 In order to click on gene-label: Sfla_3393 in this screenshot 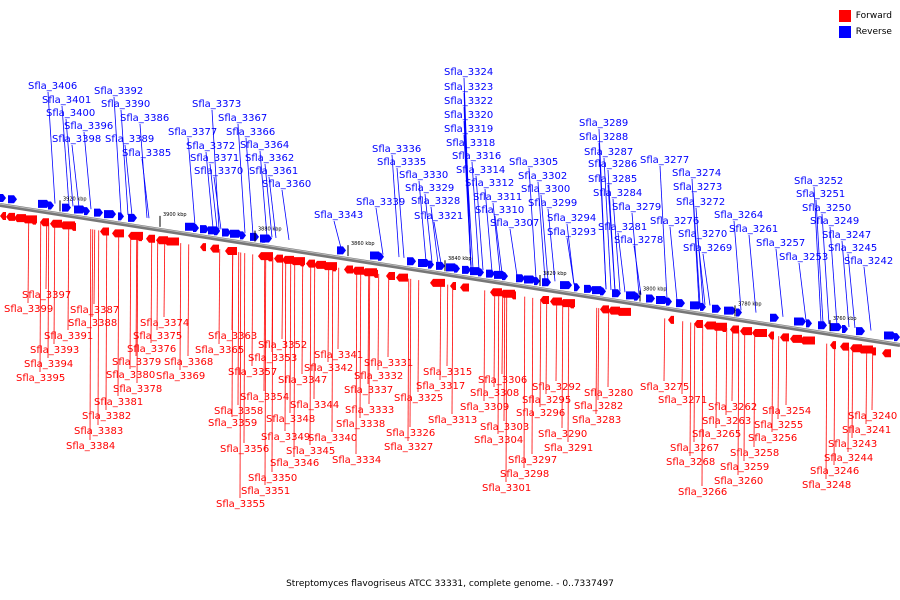, I will do `click(54, 350)`.